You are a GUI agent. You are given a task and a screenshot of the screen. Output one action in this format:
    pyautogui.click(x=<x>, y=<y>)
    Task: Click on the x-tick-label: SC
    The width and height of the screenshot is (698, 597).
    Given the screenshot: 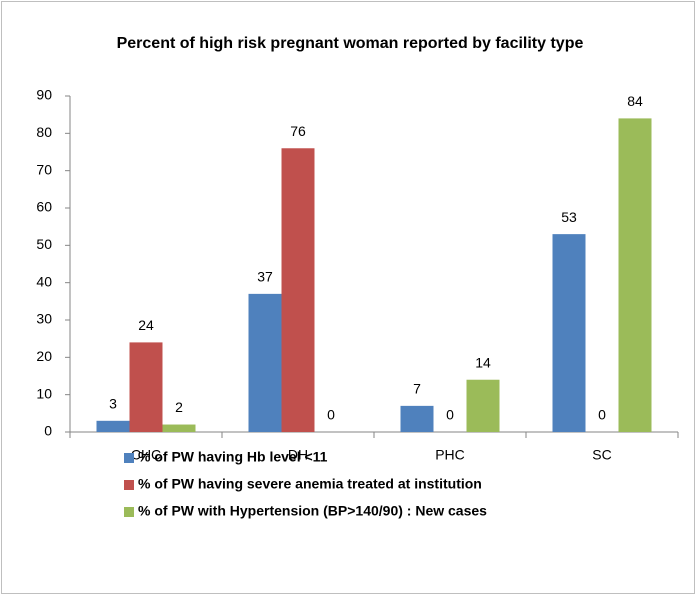 What is the action you would take?
    pyautogui.click(x=601, y=455)
    